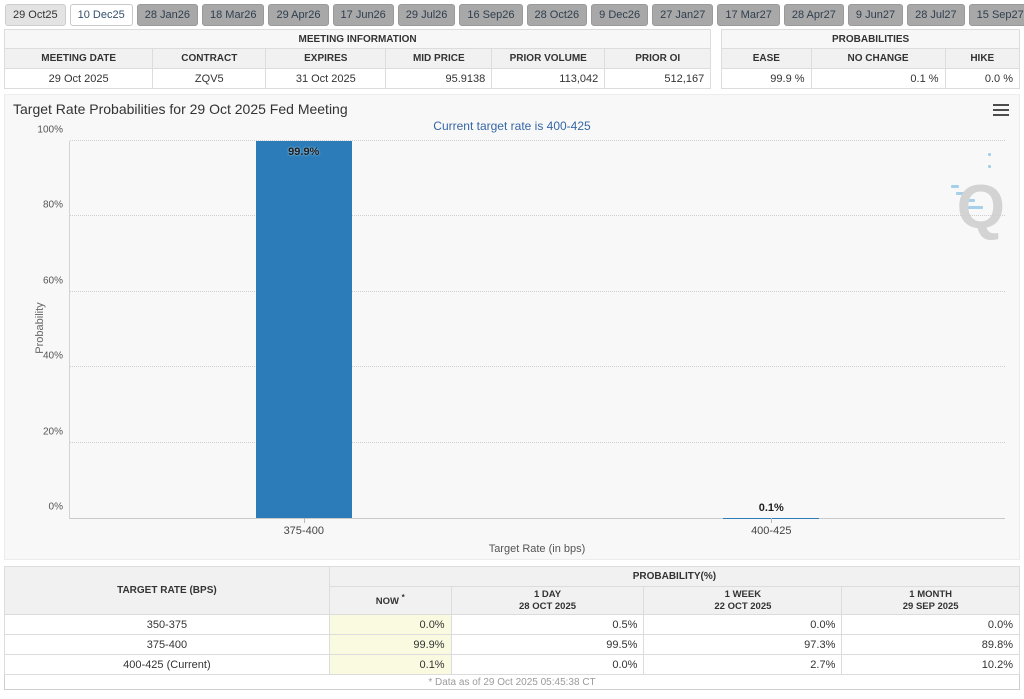 Image resolution: width=1024 pixels, height=699 pixels. I want to click on x-axis-category-label: 400-425, so click(771, 531).